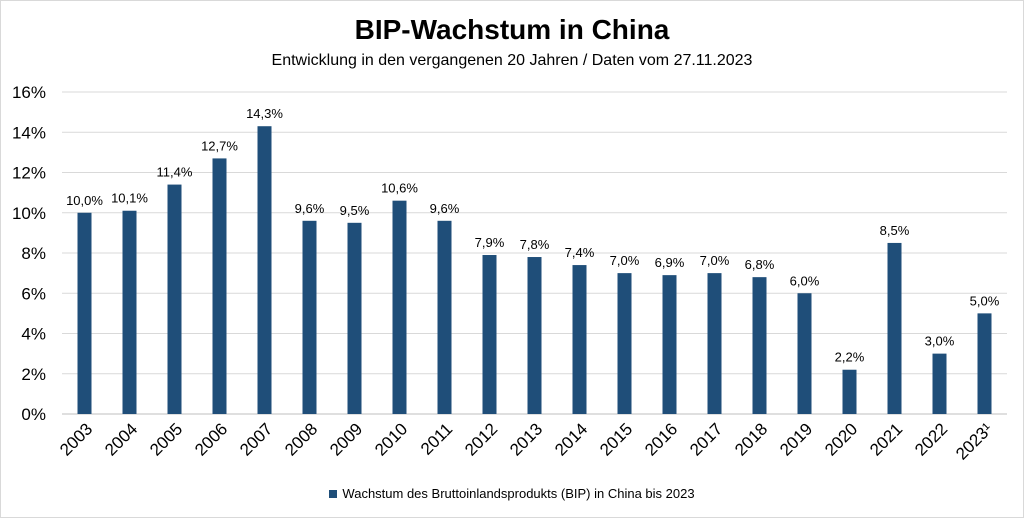  What do you see at coordinates (129, 198) in the screenshot?
I see `data-label: 10,1%` at bounding box center [129, 198].